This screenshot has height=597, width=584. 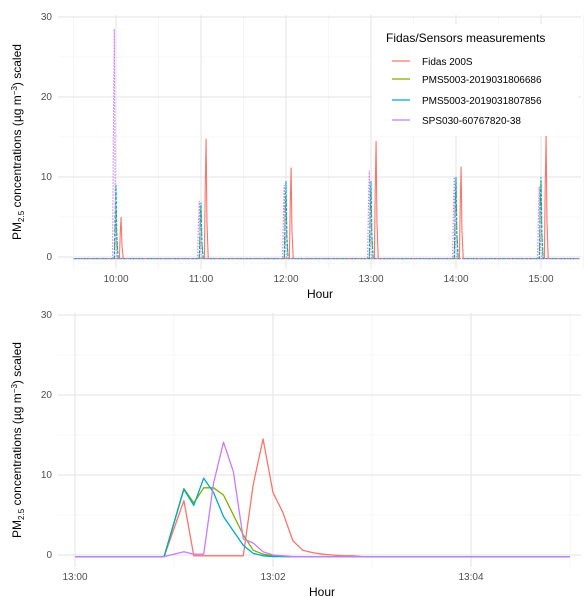 I want to click on top-xtick-1500: 15:00, so click(x=540, y=279).